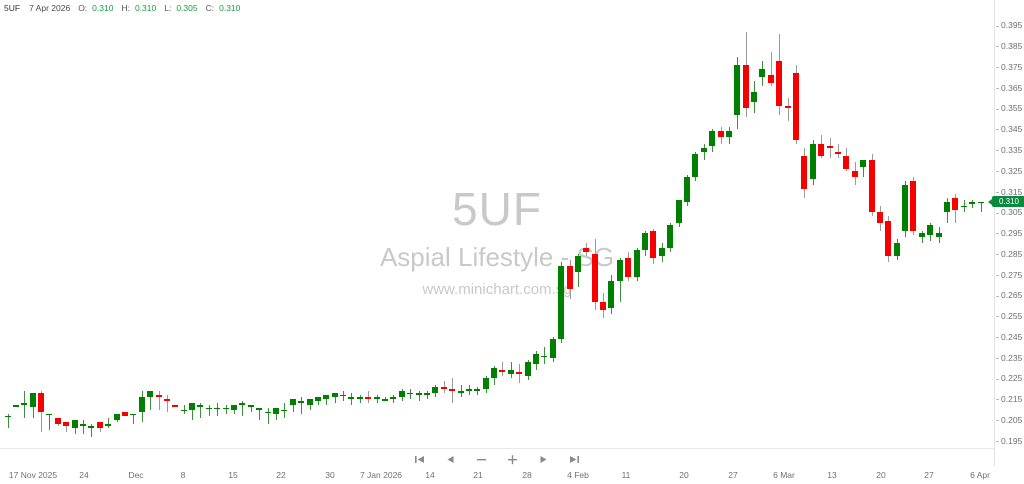 This screenshot has width=1024, height=484. Describe the element at coordinates (575, 459) in the screenshot. I see `skip-to-end-button` at that location.